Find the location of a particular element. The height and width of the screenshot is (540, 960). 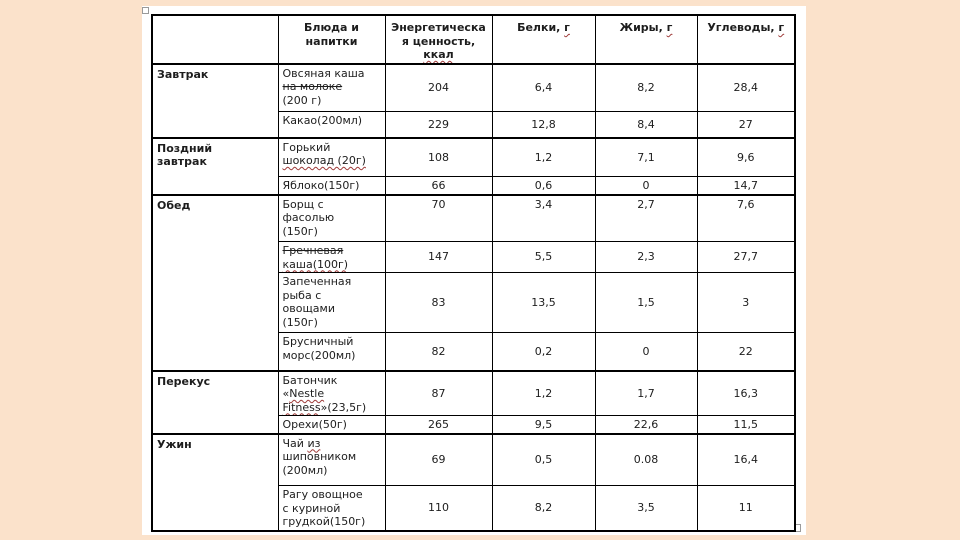

text-segment: фасолью is located at coordinates (308, 217).